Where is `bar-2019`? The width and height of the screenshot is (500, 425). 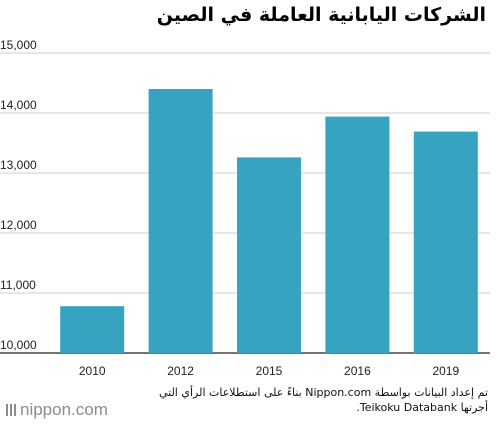
bar-2019 is located at coordinates (445, 242).